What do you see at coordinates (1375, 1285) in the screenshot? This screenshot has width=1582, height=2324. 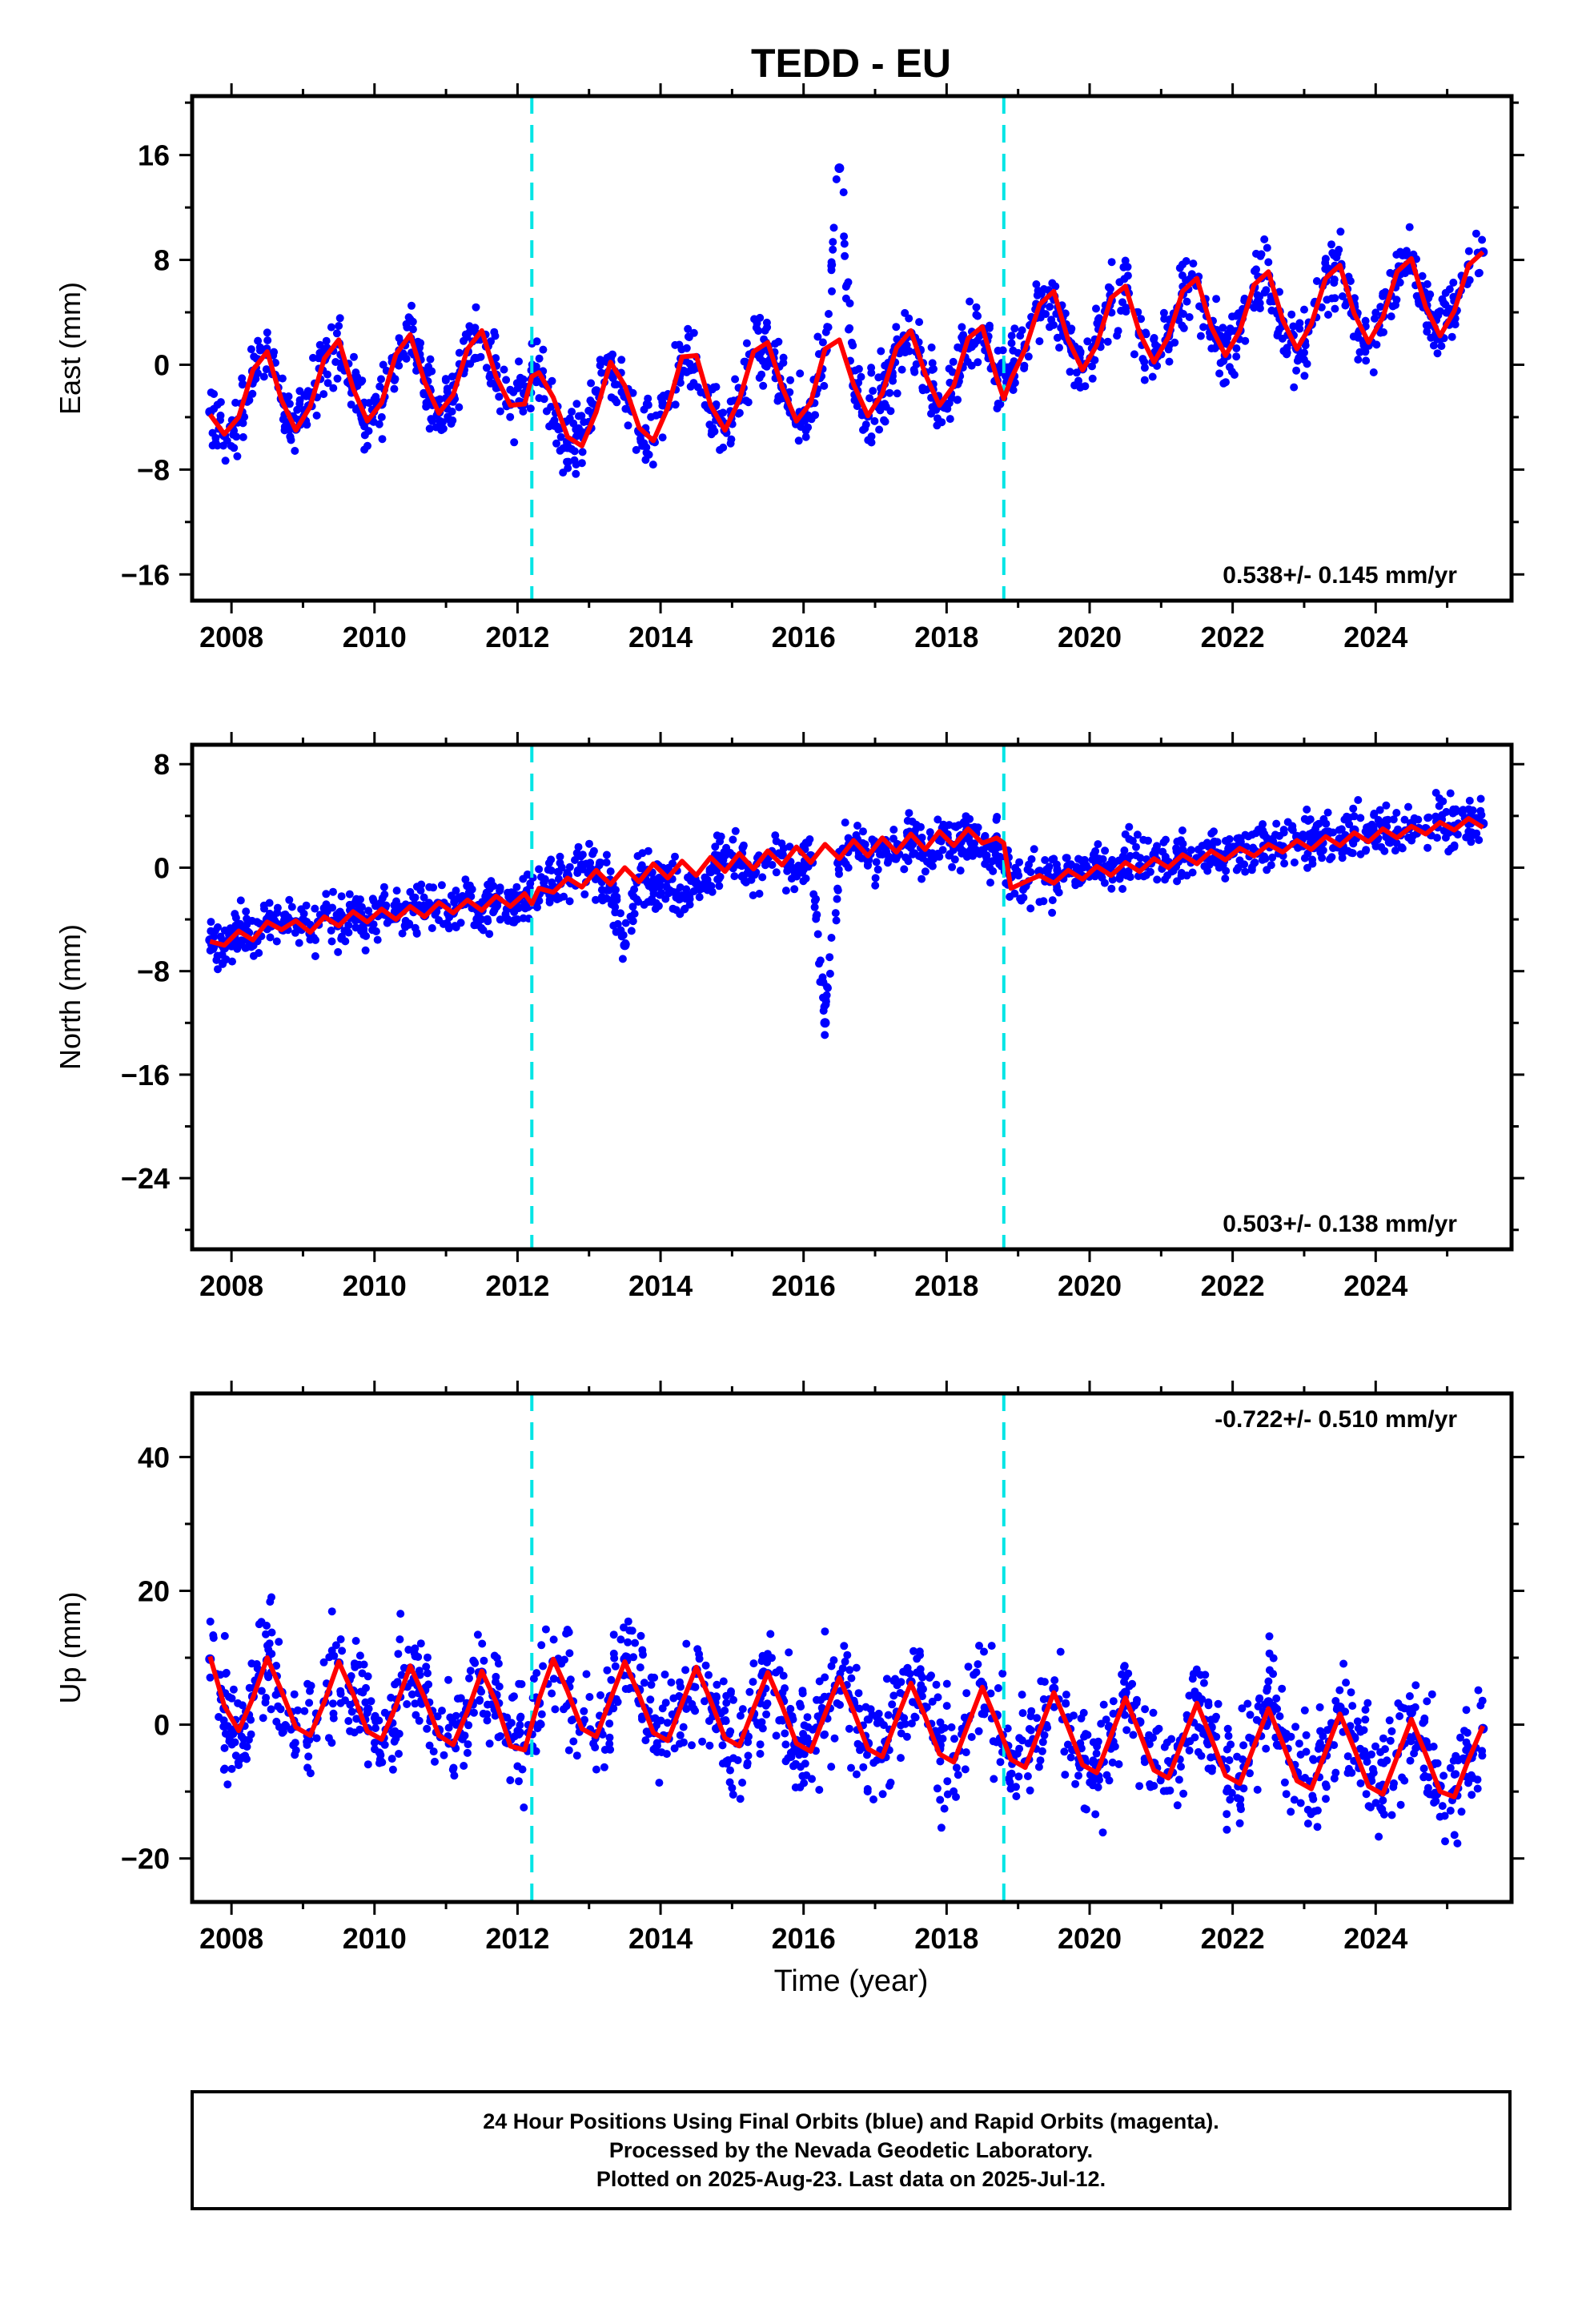 I see `north-x-tick-label: 2024` at bounding box center [1375, 1285].